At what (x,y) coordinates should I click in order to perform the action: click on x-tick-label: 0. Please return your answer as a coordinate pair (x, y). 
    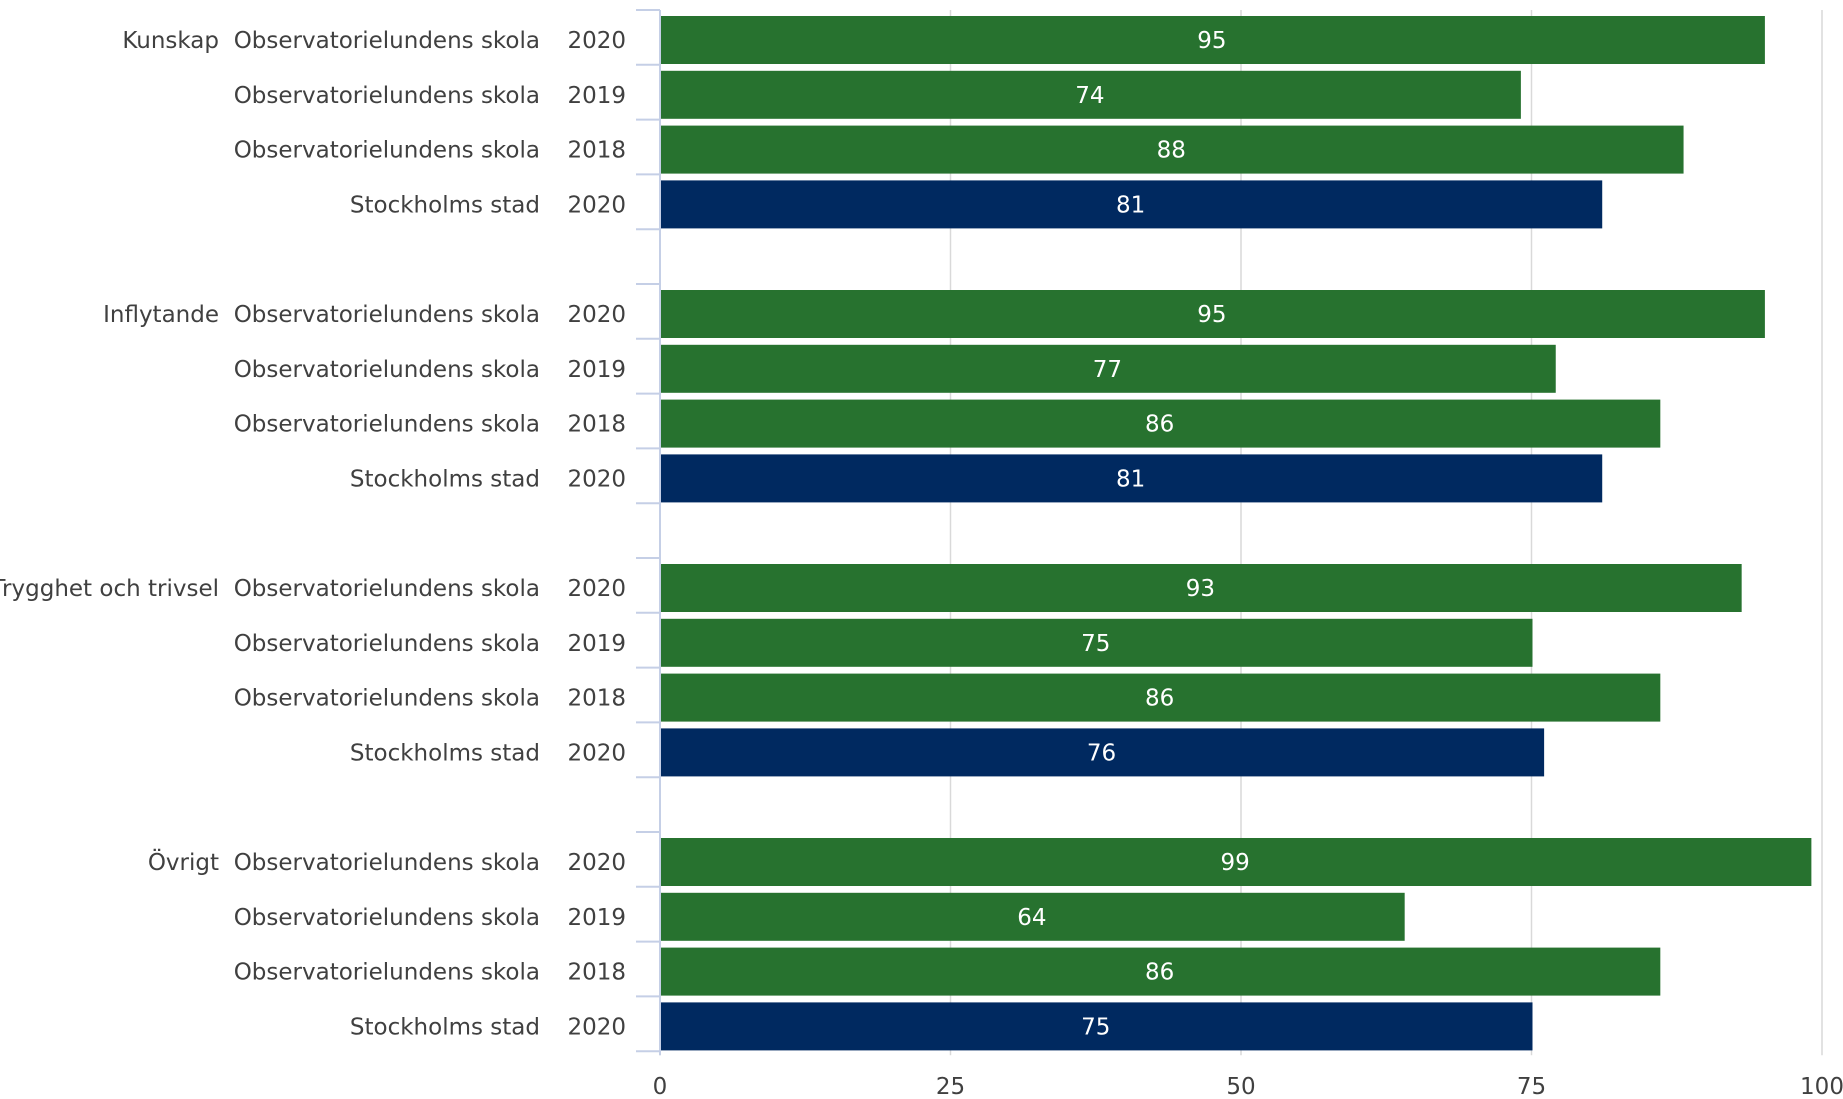
    Looking at the image, I should click on (660, 1086).